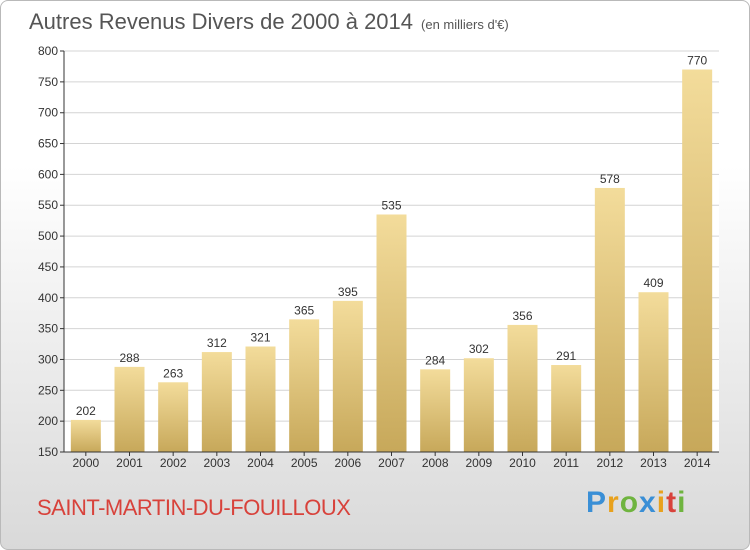 The width and height of the screenshot is (750, 550). What do you see at coordinates (216, 463) in the screenshot?
I see `x-tick-label: 2003` at bounding box center [216, 463].